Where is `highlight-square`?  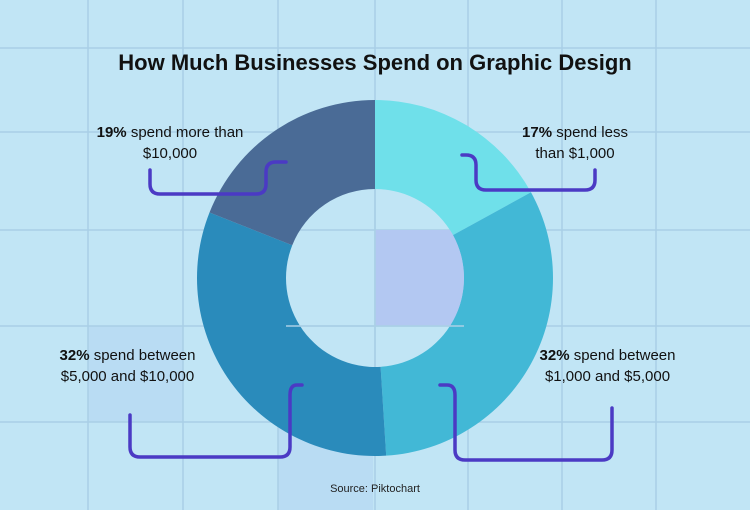
highlight-square is located at coordinates (135, 374).